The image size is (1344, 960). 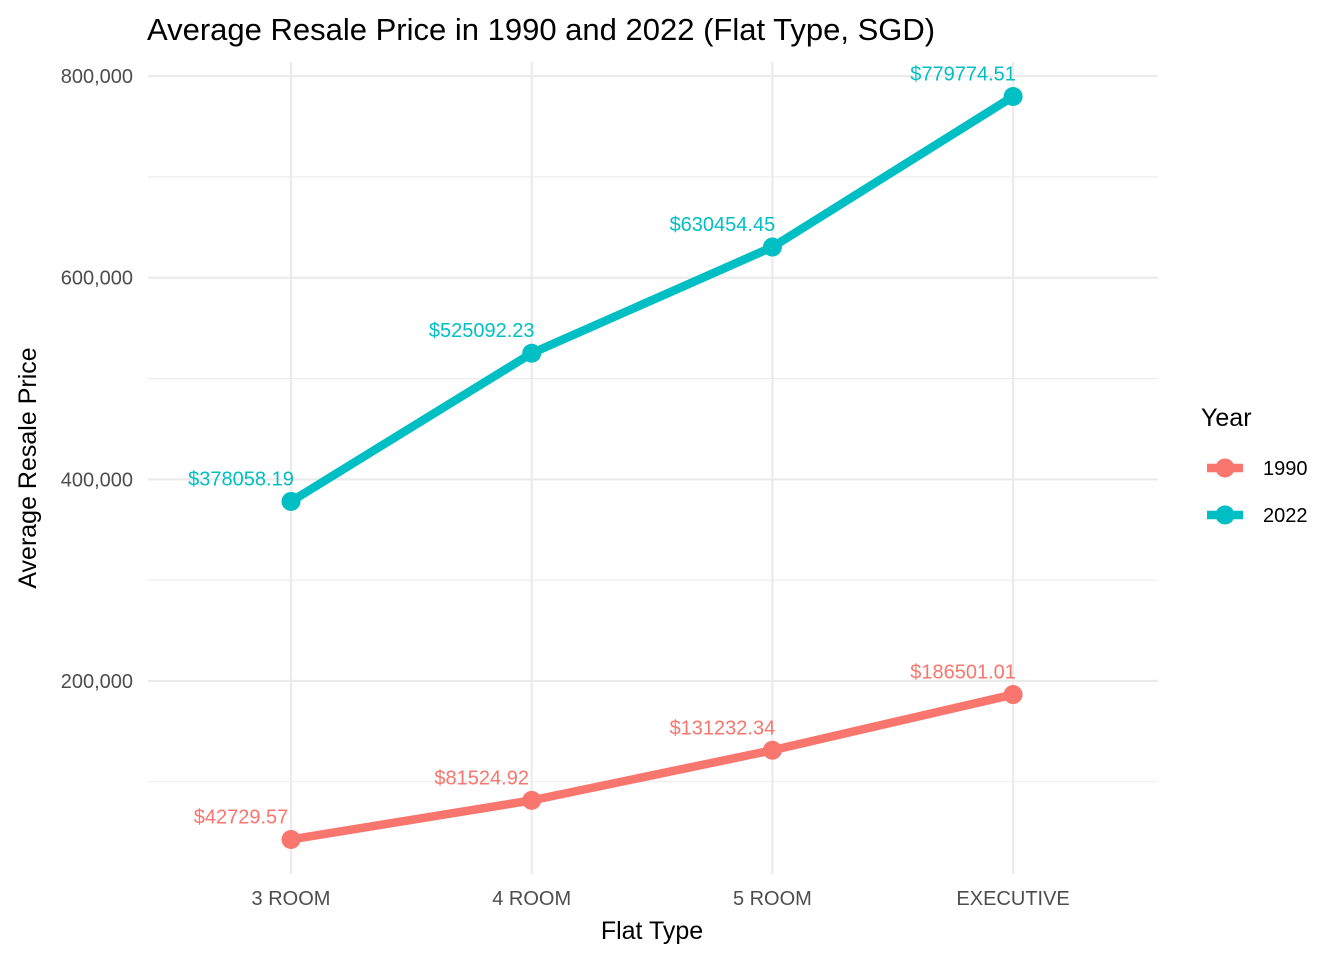 What do you see at coordinates (1257, 492) in the screenshot?
I see `legend-items: 1990 2022` at bounding box center [1257, 492].